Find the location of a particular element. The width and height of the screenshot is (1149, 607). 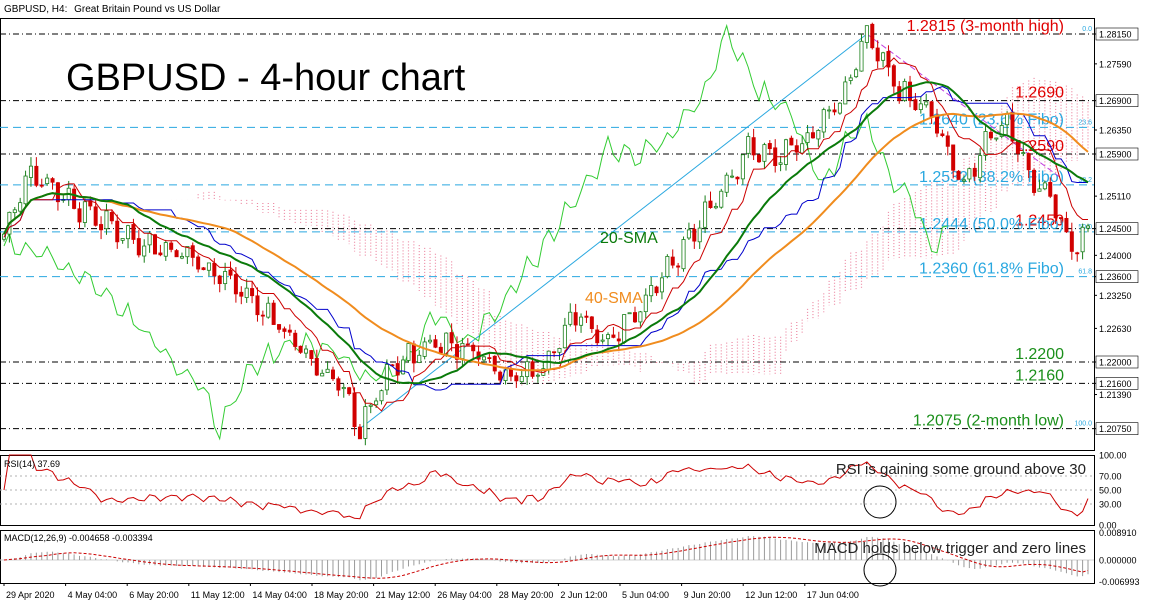

rsi-highlight-circle is located at coordinates (880, 502).